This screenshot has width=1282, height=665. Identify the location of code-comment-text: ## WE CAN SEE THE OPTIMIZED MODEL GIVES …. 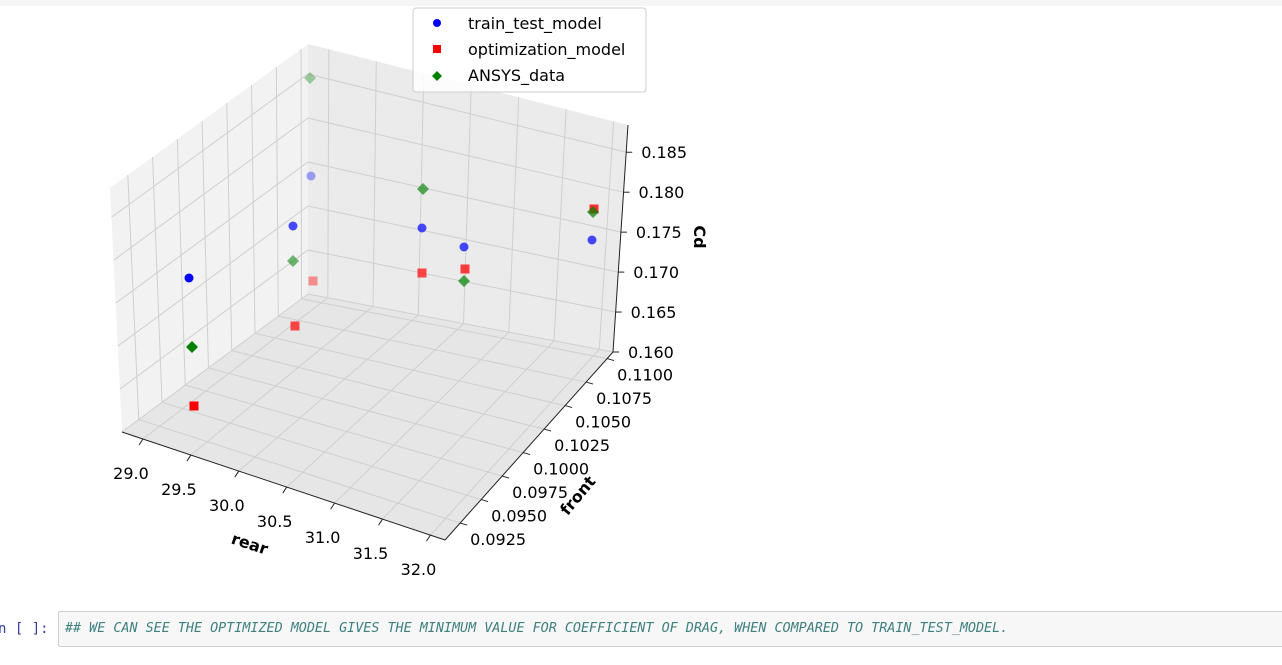
(537, 628).